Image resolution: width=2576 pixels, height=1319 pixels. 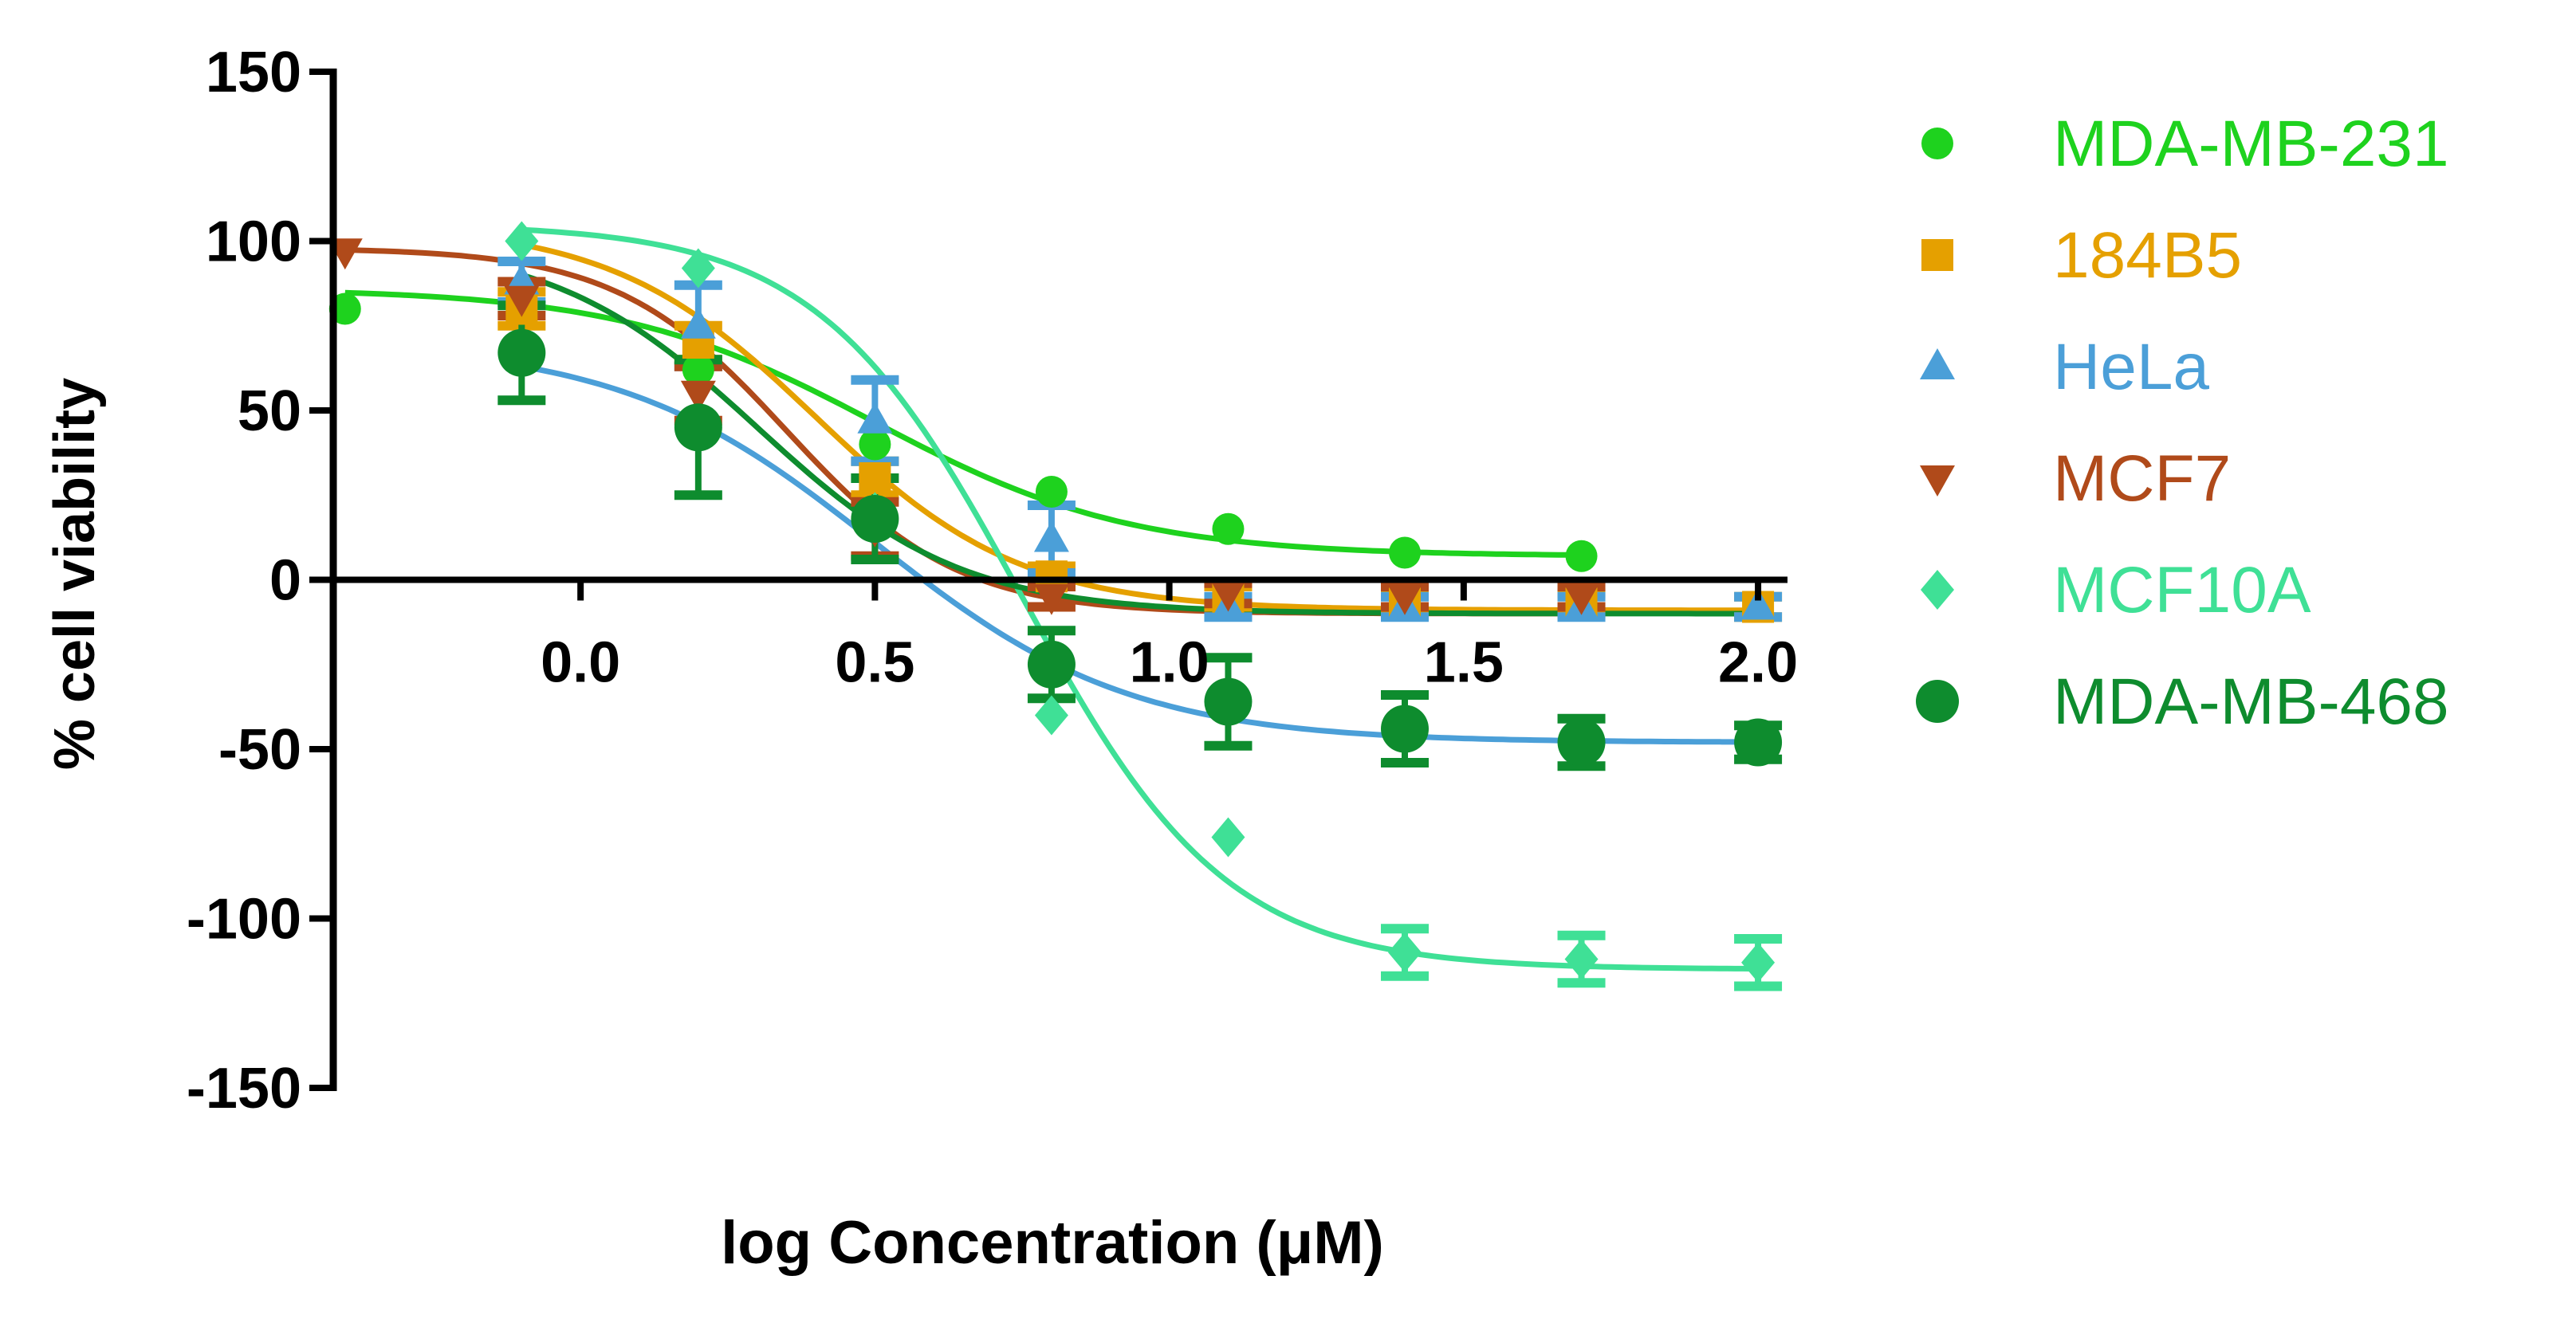 What do you see at coordinates (254, 72) in the screenshot?
I see `y-tick-label: 150` at bounding box center [254, 72].